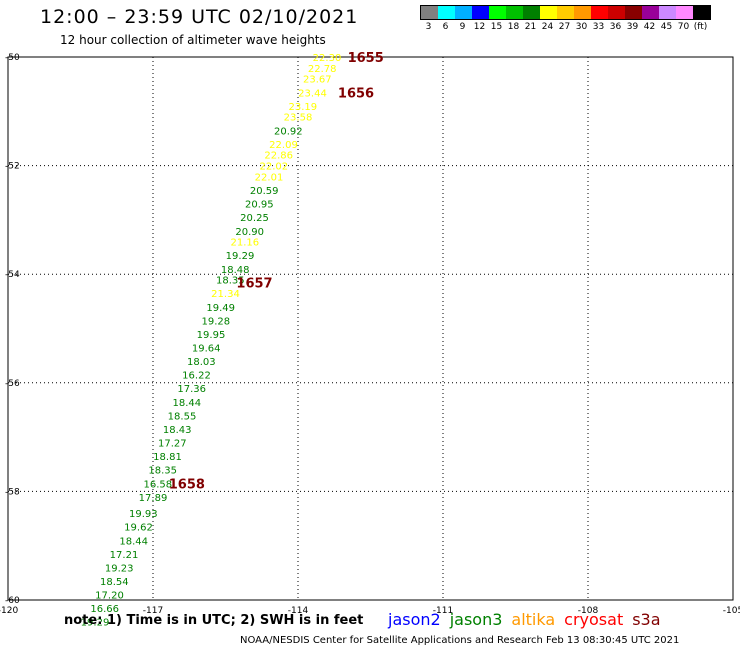 The height and width of the screenshot is (650, 740). What do you see at coordinates (109, 596) in the screenshot?
I see `wave-height-value: 17.20` at bounding box center [109, 596].